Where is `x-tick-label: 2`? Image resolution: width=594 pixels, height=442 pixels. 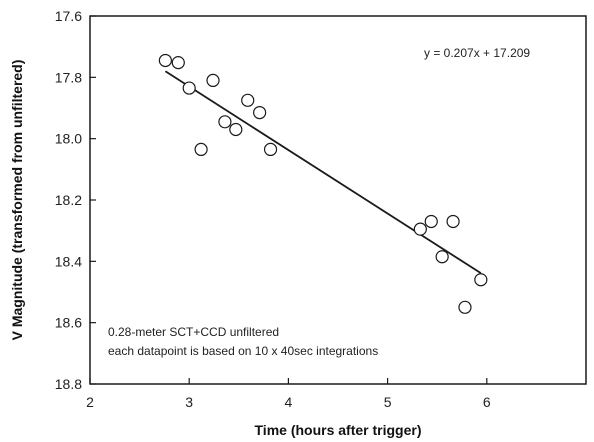 x-tick-label: 2 is located at coordinates (90, 402).